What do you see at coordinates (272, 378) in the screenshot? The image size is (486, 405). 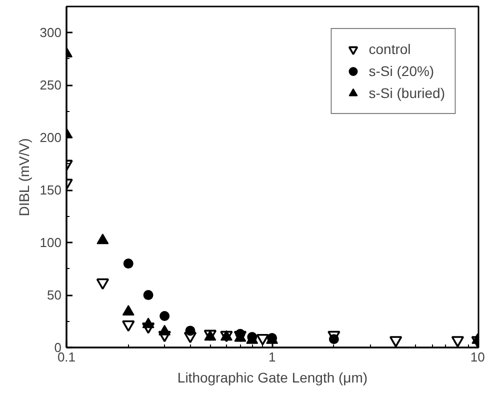 I see `x-axis-title: Lithographic Gate Length (μm)` at bounding box center [272, 378].